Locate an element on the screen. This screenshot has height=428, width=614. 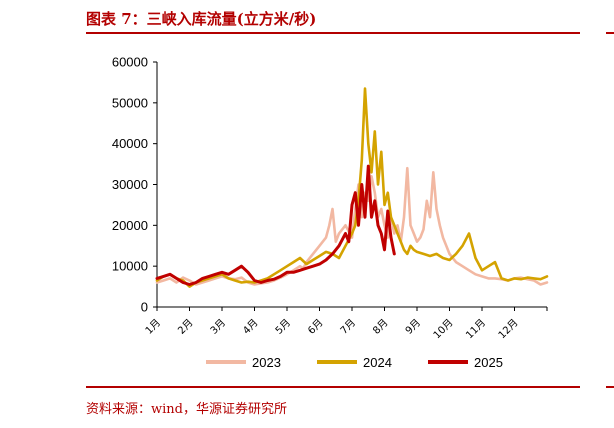
legend-label-2024: 2024 is located at coordinates (377, 362).